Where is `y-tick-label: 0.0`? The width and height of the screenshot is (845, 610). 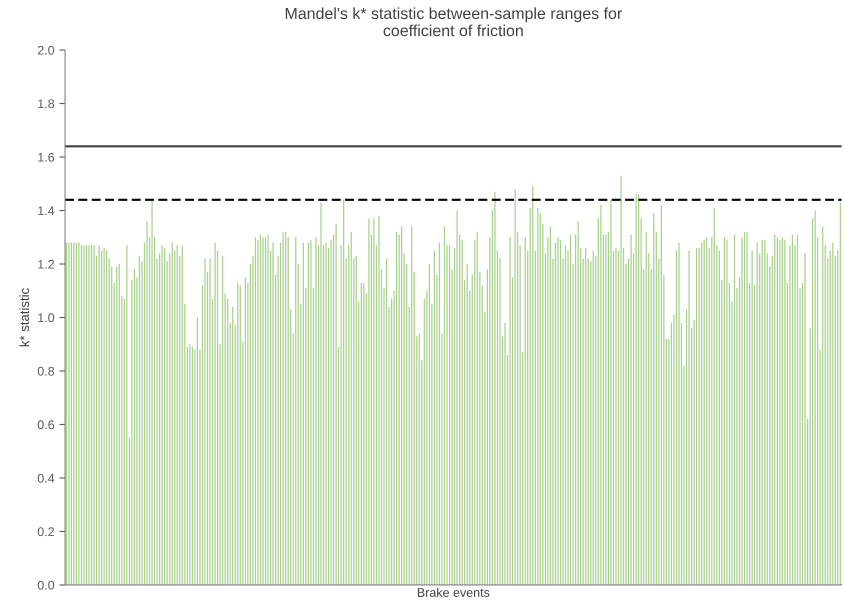 y-tick-label: 0.0 is located at coordinates (46, 585).